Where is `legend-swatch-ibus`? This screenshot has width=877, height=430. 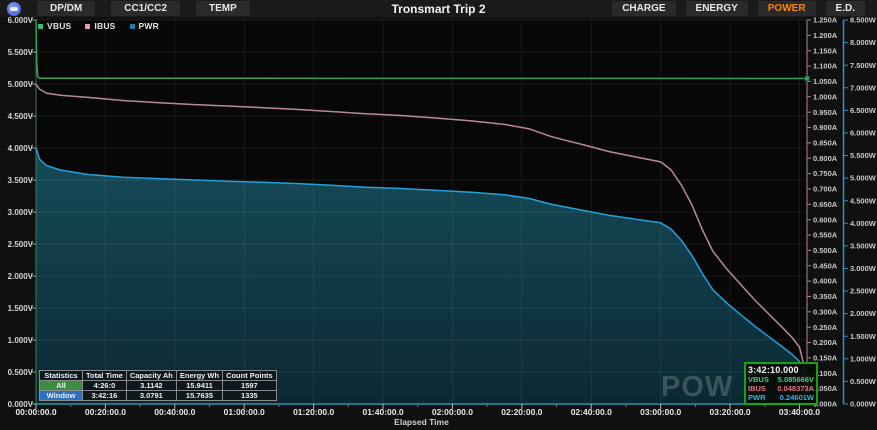 legend-swatch-ibus is located at coordinates (88, 26).